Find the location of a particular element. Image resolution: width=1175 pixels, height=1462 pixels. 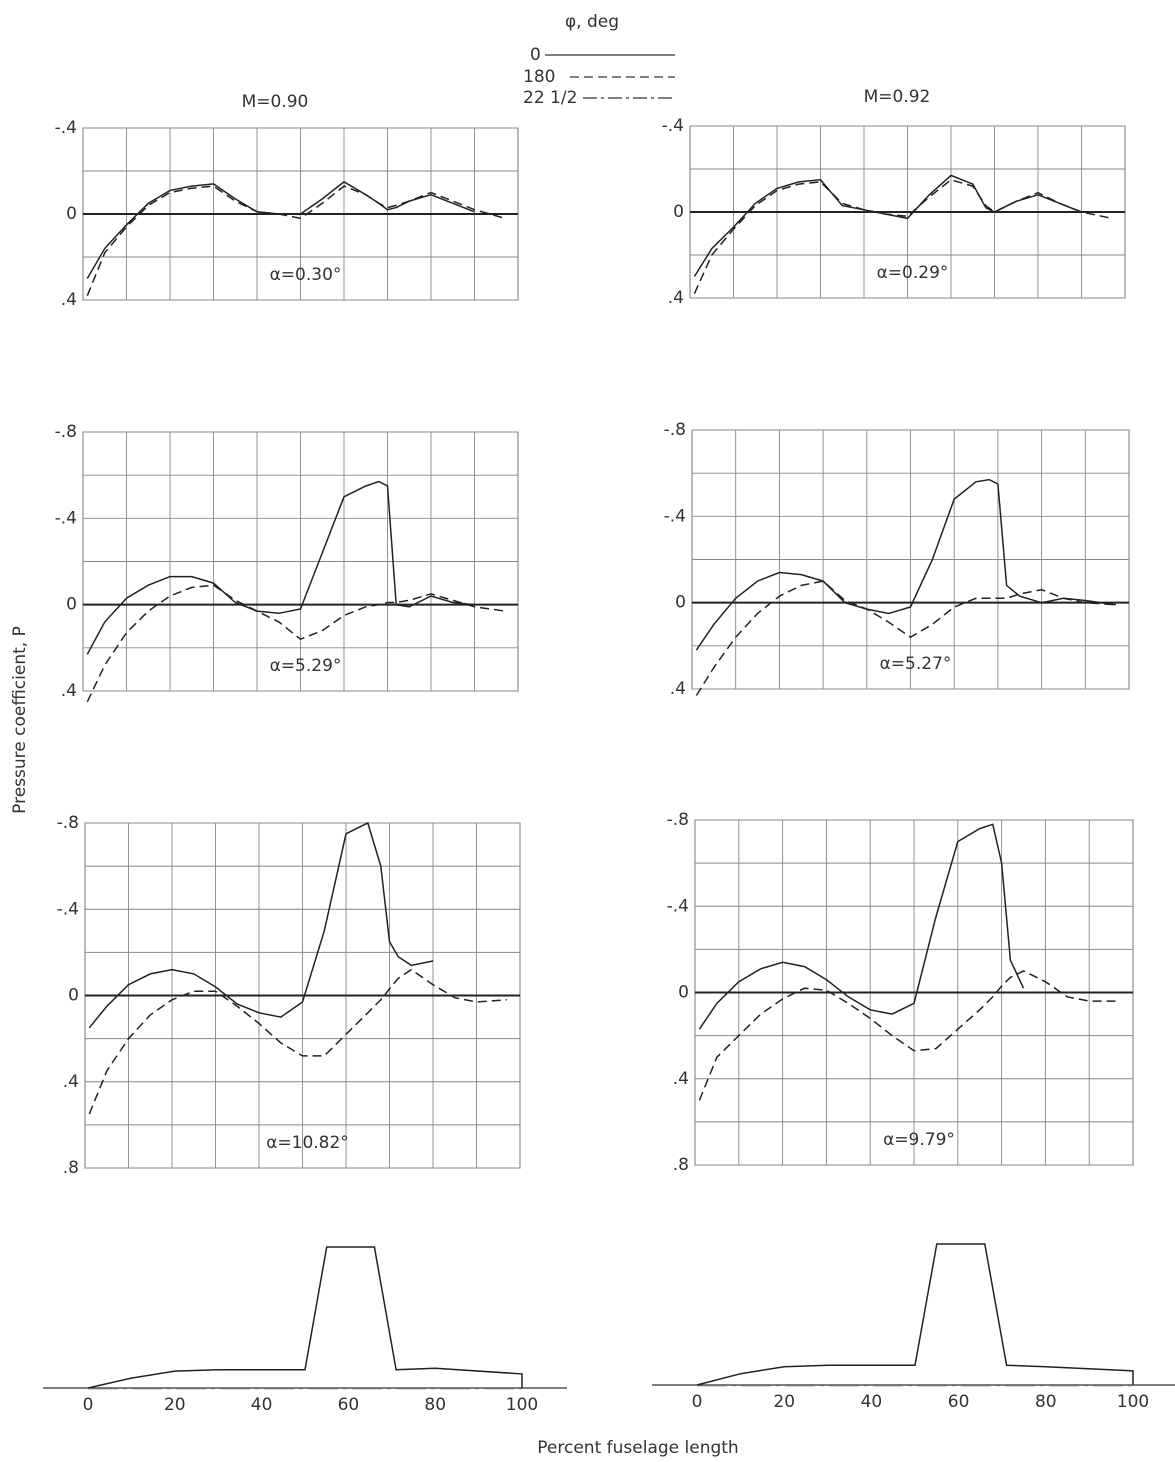

alpha-annotation: α=5.27° is located at coordinates (916, 664).